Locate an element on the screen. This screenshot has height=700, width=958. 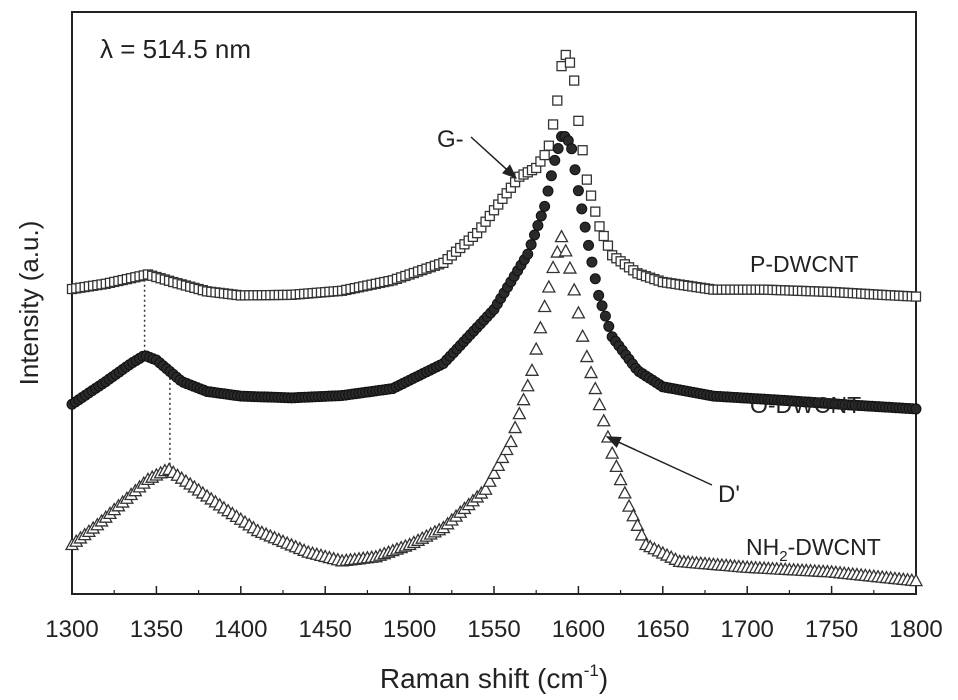
annotation-g-minus: G- is located at coordinates (450, 139).